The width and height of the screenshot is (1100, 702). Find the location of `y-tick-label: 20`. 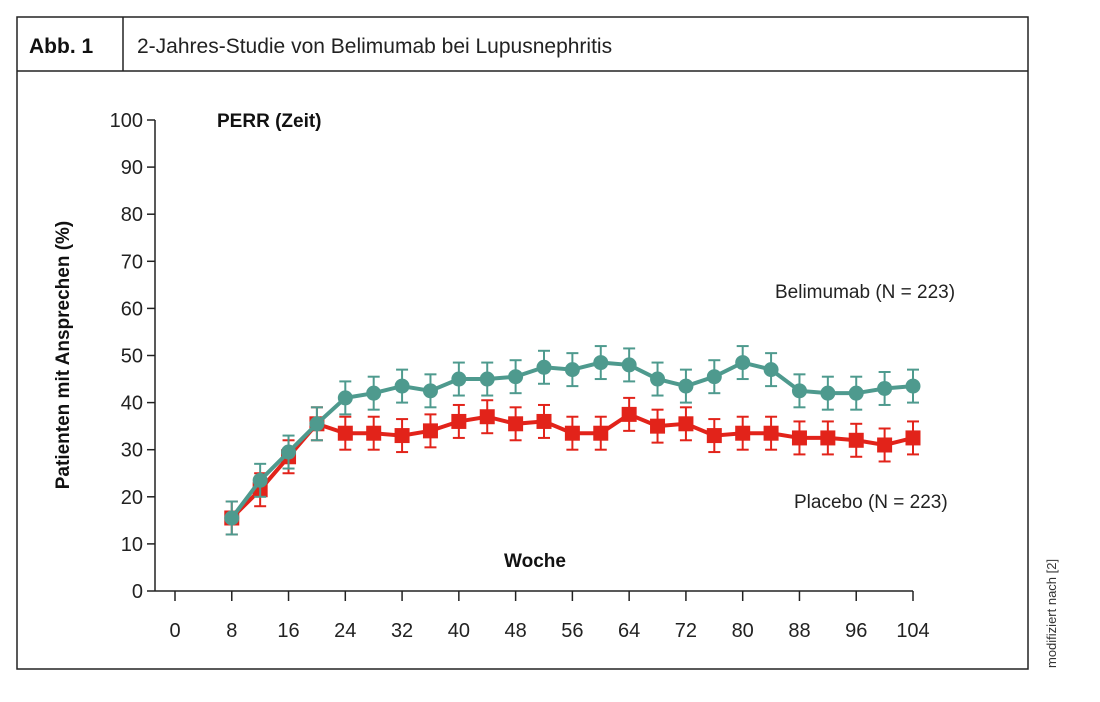

y-tick-label: 20 is located at coordinates (132, 498).